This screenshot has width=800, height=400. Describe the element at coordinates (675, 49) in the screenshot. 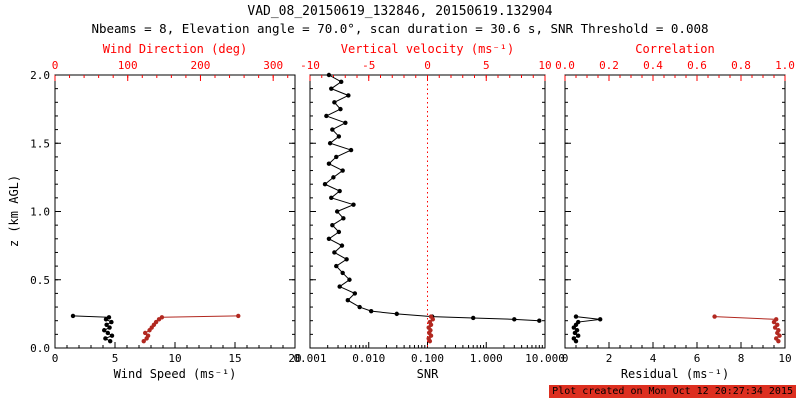

I see `correlation-axis-label: Correlation` at that location.